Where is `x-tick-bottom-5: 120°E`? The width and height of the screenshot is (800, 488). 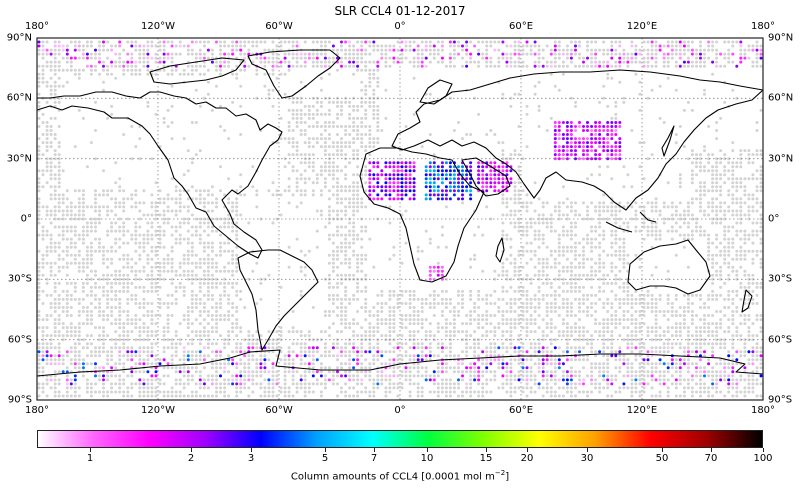
x-tick-bottom-5: 120°E is located at coordinates (642, 410).